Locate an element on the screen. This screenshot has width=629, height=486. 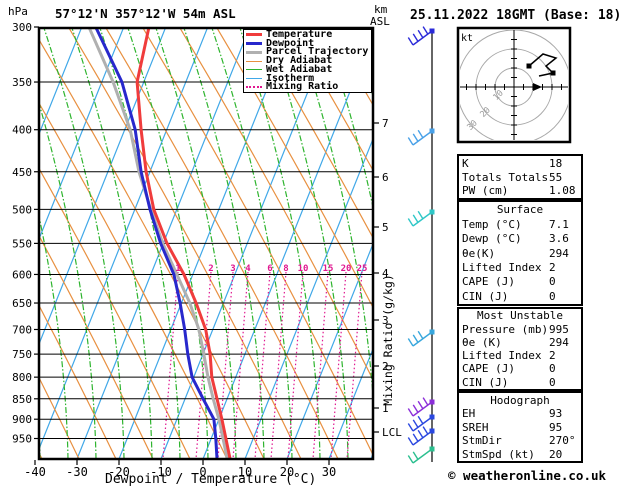
pressure-tick-label: 750 is located at coordinates (22, 354).